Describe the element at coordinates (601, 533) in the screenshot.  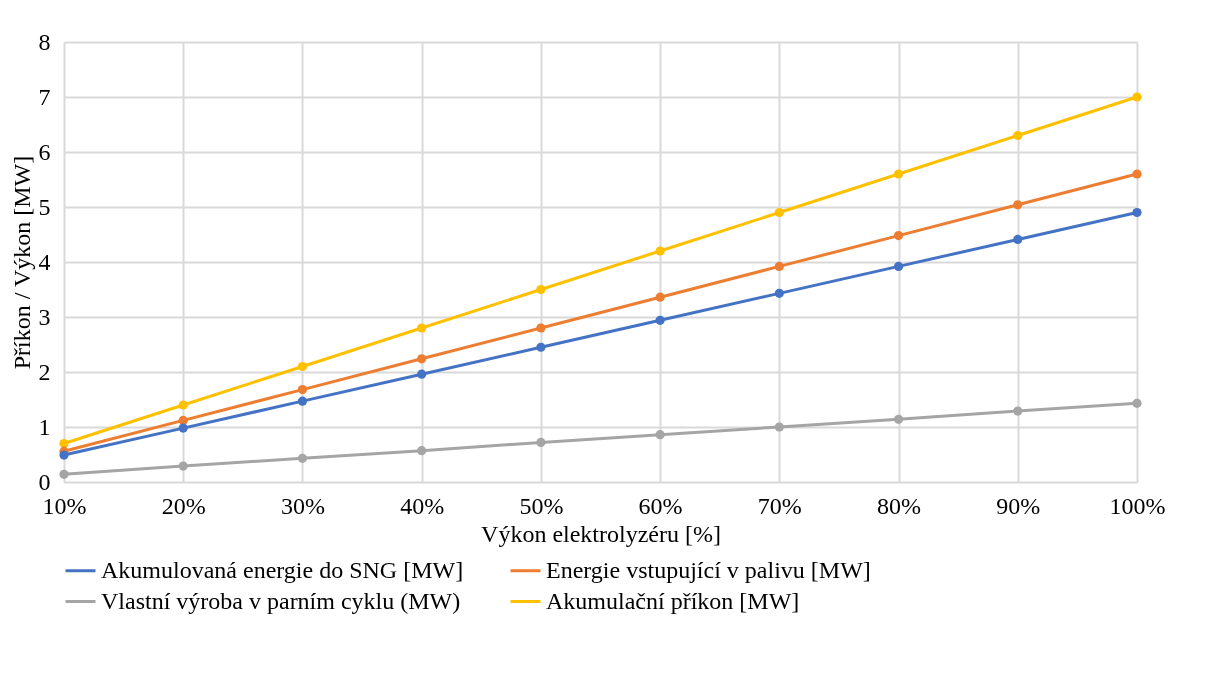
I see `x-axis-title: Výkon elektrolyzéru [%]` at that location.